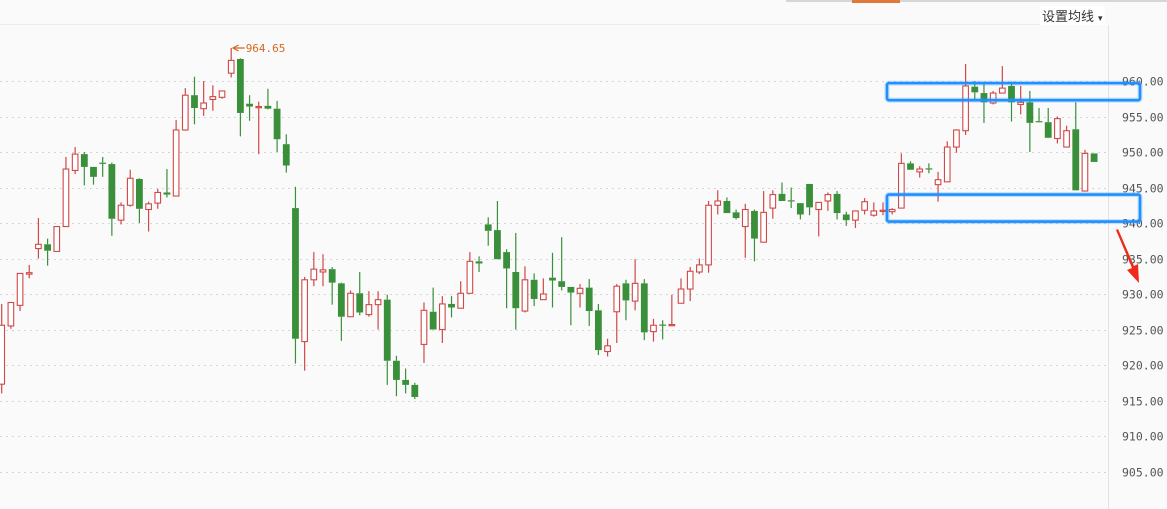  What do you see at coordinates (1068, 16) in the screenshot?
I see `ma-settings-label: 设置均线` at bounding box center [1068, 16].